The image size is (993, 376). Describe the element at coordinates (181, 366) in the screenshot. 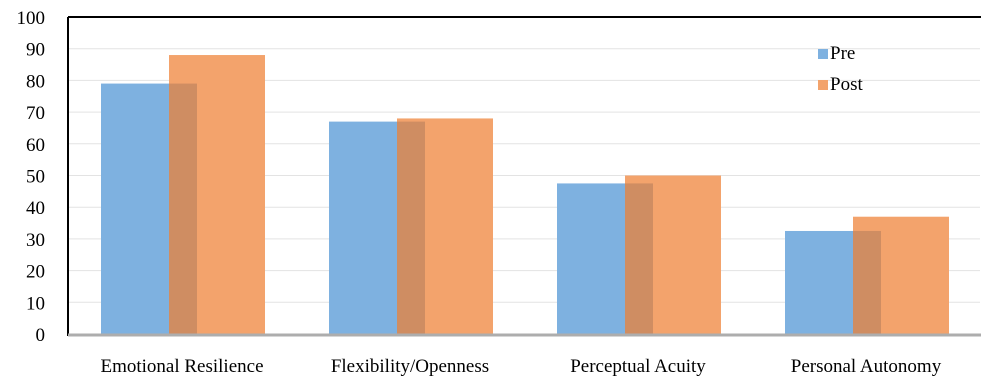

I see `category-label: Emotional Resilience` at that location.